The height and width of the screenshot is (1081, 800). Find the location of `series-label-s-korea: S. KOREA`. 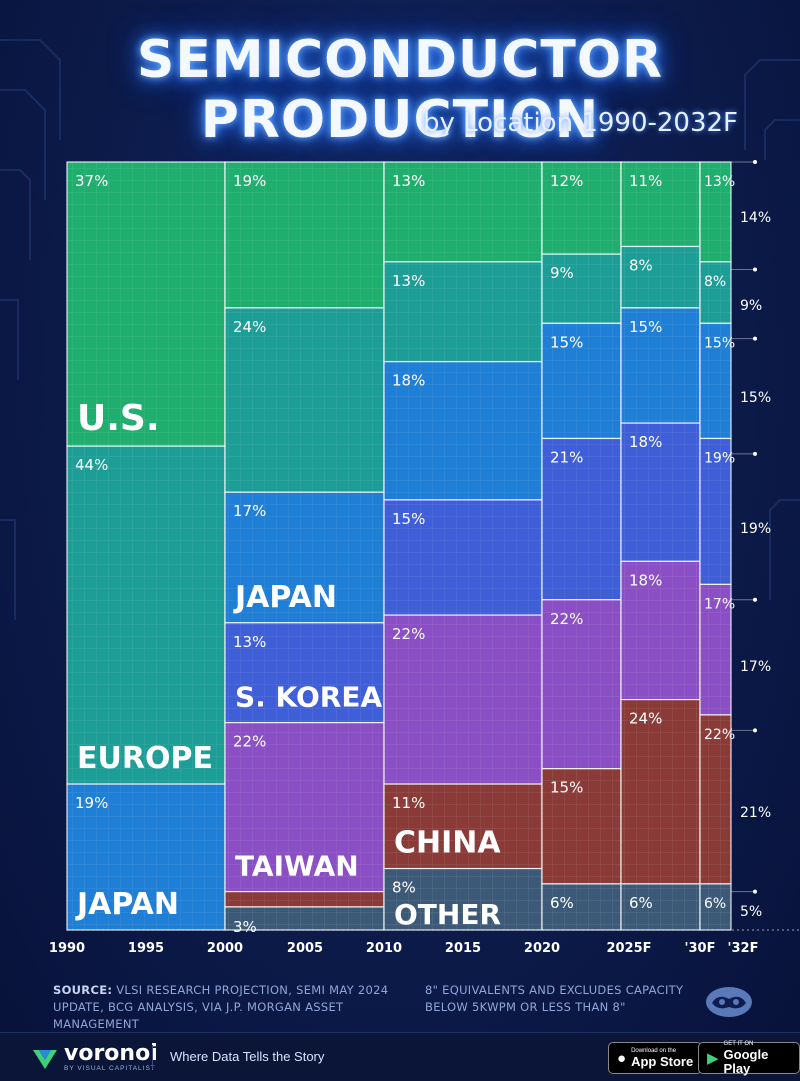

series-label-s-korea: S. KOREA is located at coordinates (308, 697).